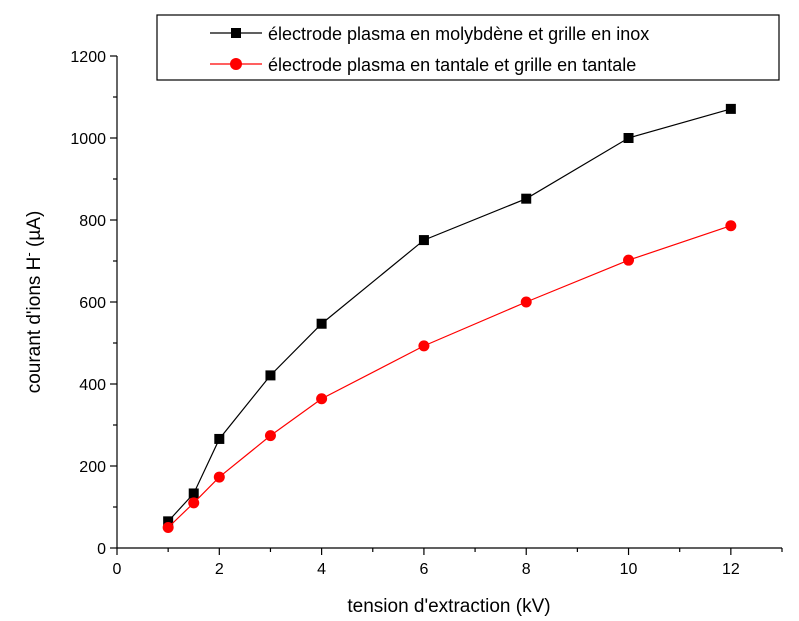 This screenshot has width=799, height=621. I want to click on y-axis-title: courant d'ions H- (µA), so click(33, 302).